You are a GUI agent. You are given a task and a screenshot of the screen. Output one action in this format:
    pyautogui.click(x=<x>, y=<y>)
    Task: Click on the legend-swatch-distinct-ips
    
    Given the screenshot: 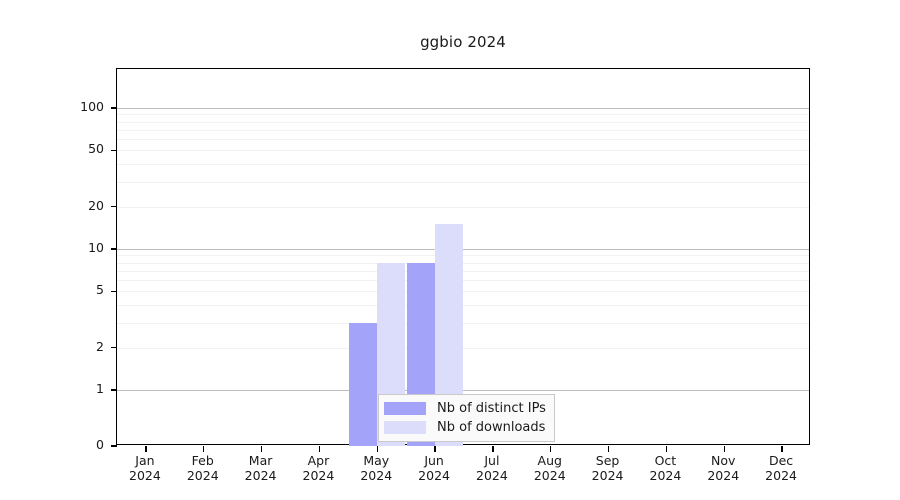 What is the action you would take?
    pyautogui.click(x=405, y=408)
    